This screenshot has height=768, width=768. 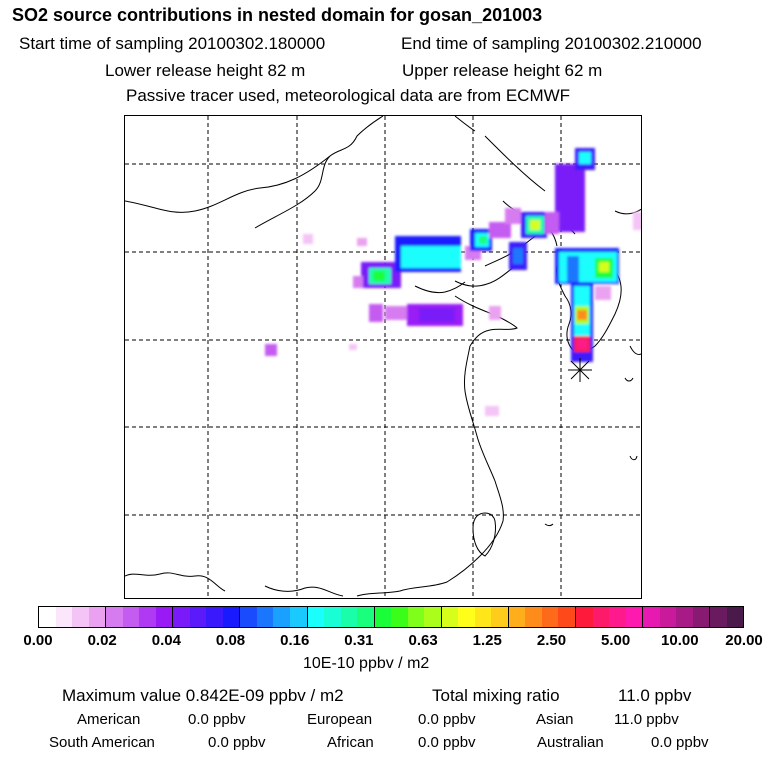 I want to click on colorbar-units: 10E-10 ppbv / m2, so click(x=366, y=663).